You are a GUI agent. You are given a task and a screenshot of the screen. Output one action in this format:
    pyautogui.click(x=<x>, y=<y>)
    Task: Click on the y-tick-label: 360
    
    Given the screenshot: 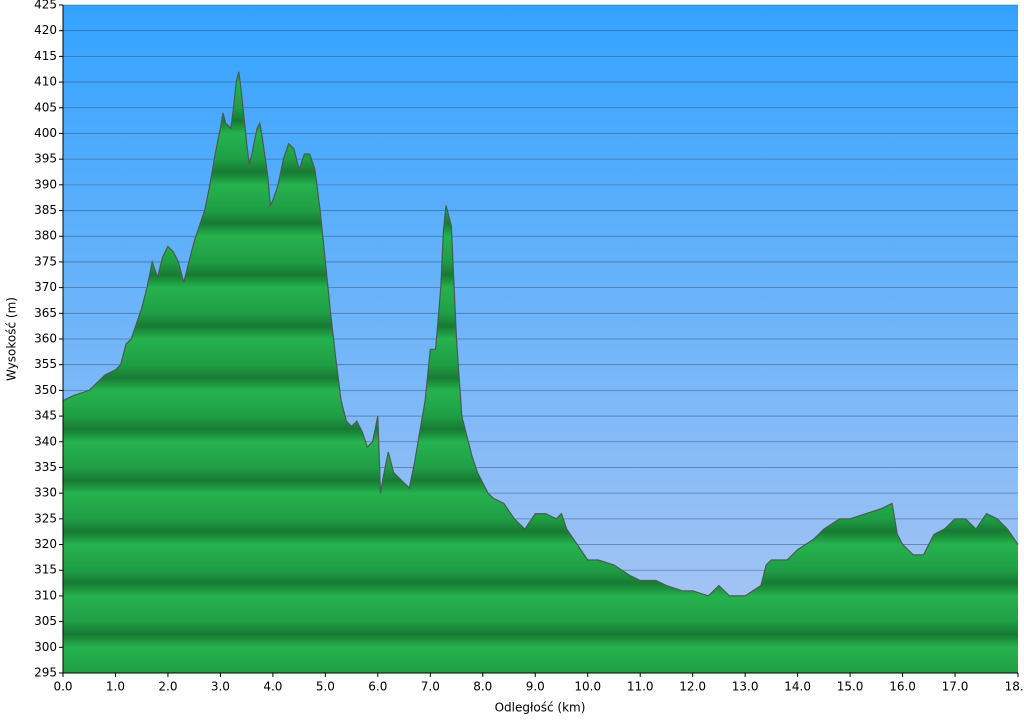 What is the action you would take?
    pyautogui.click(x=45, y=339)
    